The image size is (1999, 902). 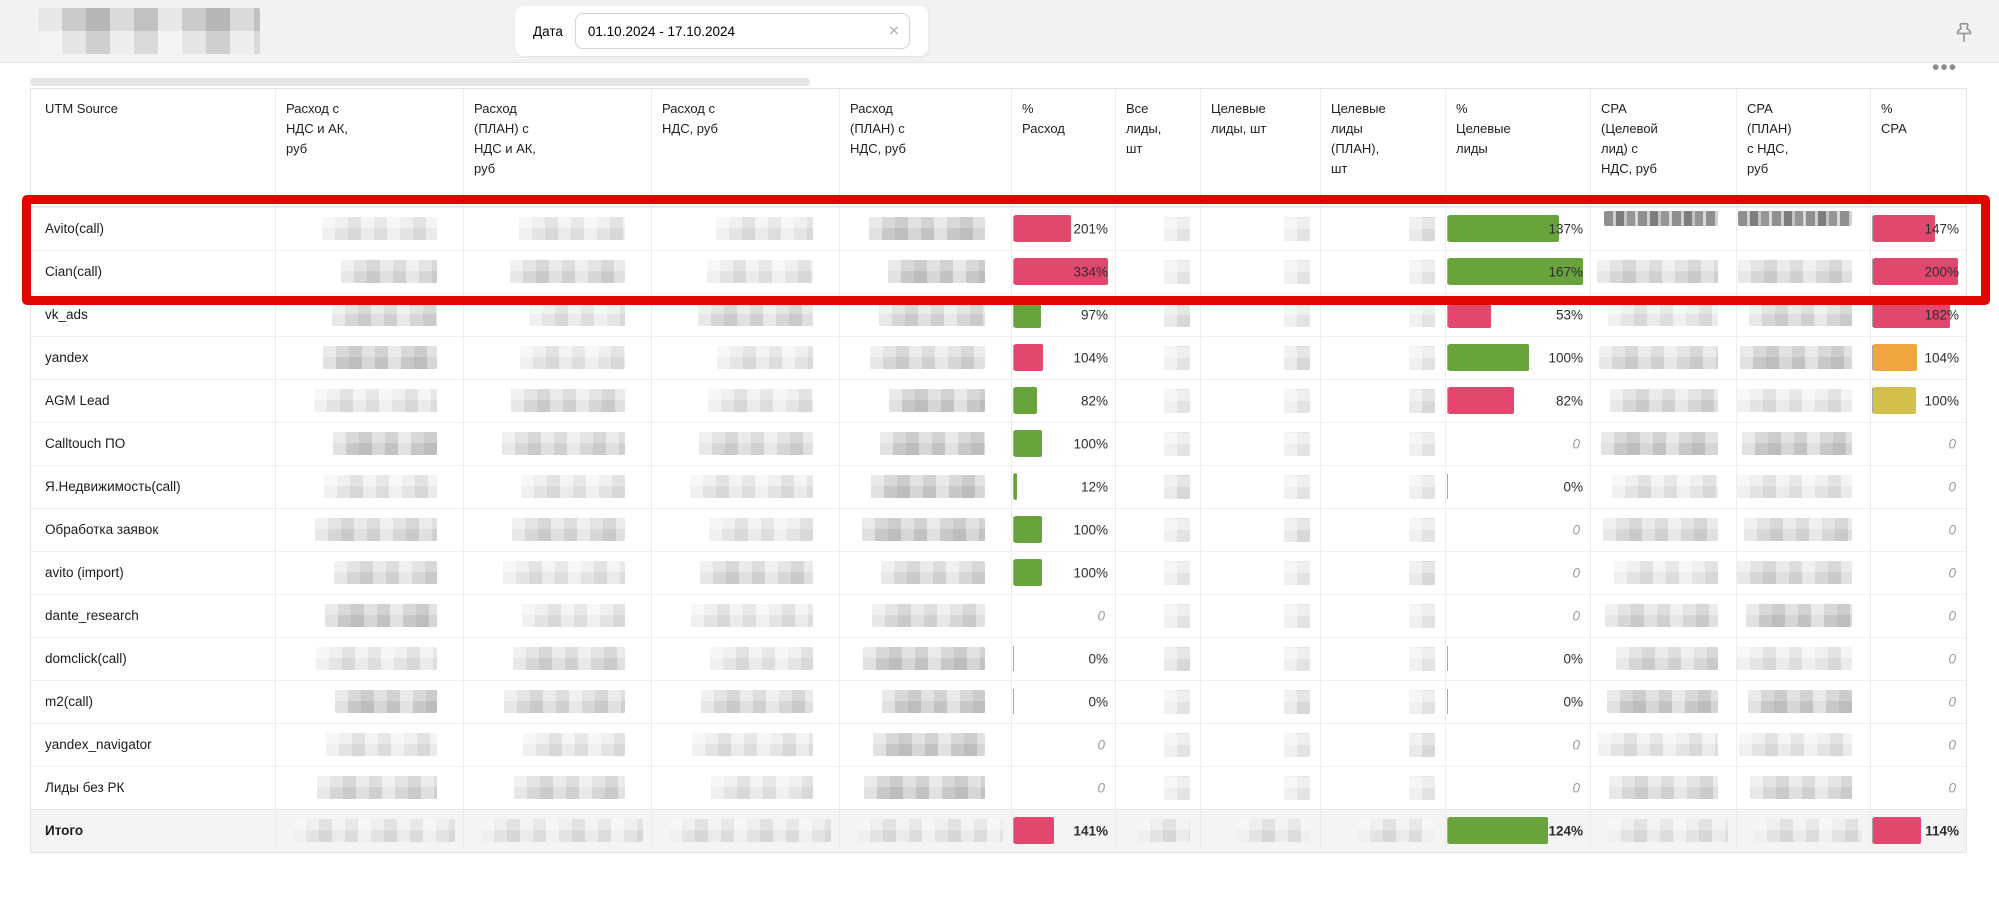 What do you see at coordinates (1964, 33) in the screenshot?
I see `pin-icon` at bounding box center [1964, 33].